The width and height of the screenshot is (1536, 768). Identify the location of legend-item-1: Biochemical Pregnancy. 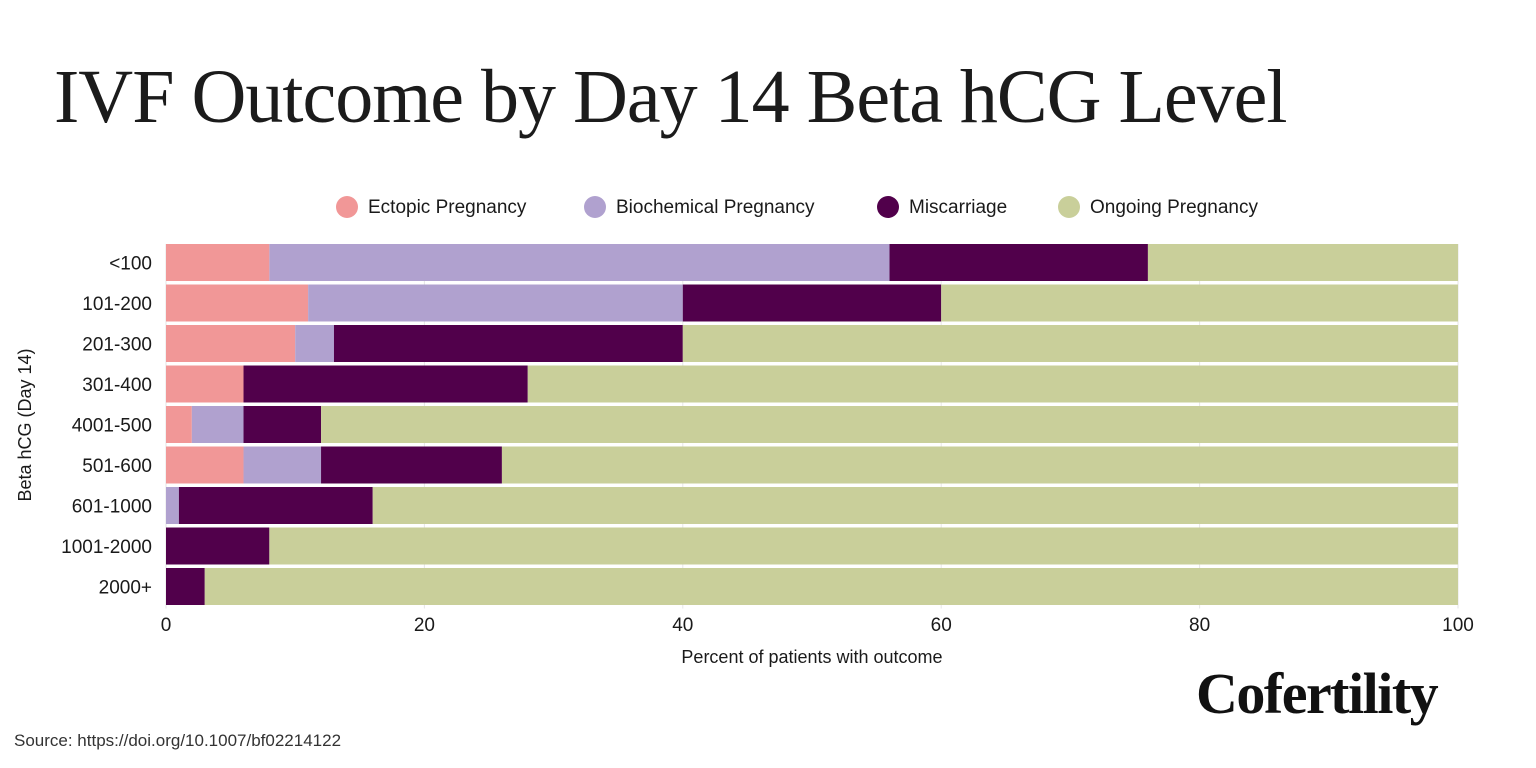
(699, 207).